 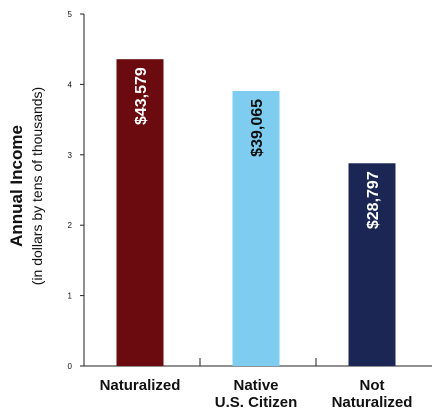 I want to click on y-axis-subtitle: (in dollars by tens of thousands), so click(x=37, y=186).